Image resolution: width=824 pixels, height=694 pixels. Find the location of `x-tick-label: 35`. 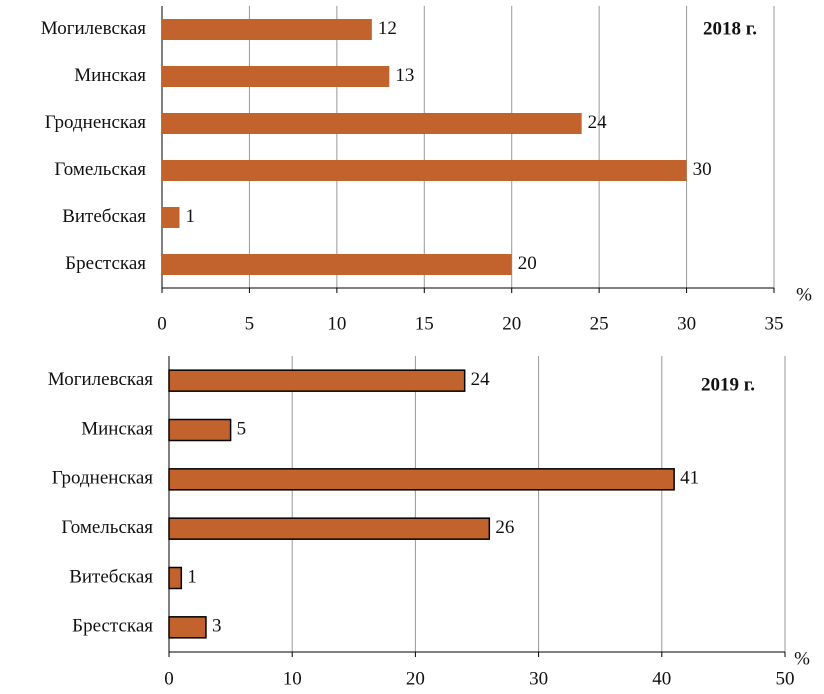

x-tick-label: 35 is located at coordinates (774, 323).